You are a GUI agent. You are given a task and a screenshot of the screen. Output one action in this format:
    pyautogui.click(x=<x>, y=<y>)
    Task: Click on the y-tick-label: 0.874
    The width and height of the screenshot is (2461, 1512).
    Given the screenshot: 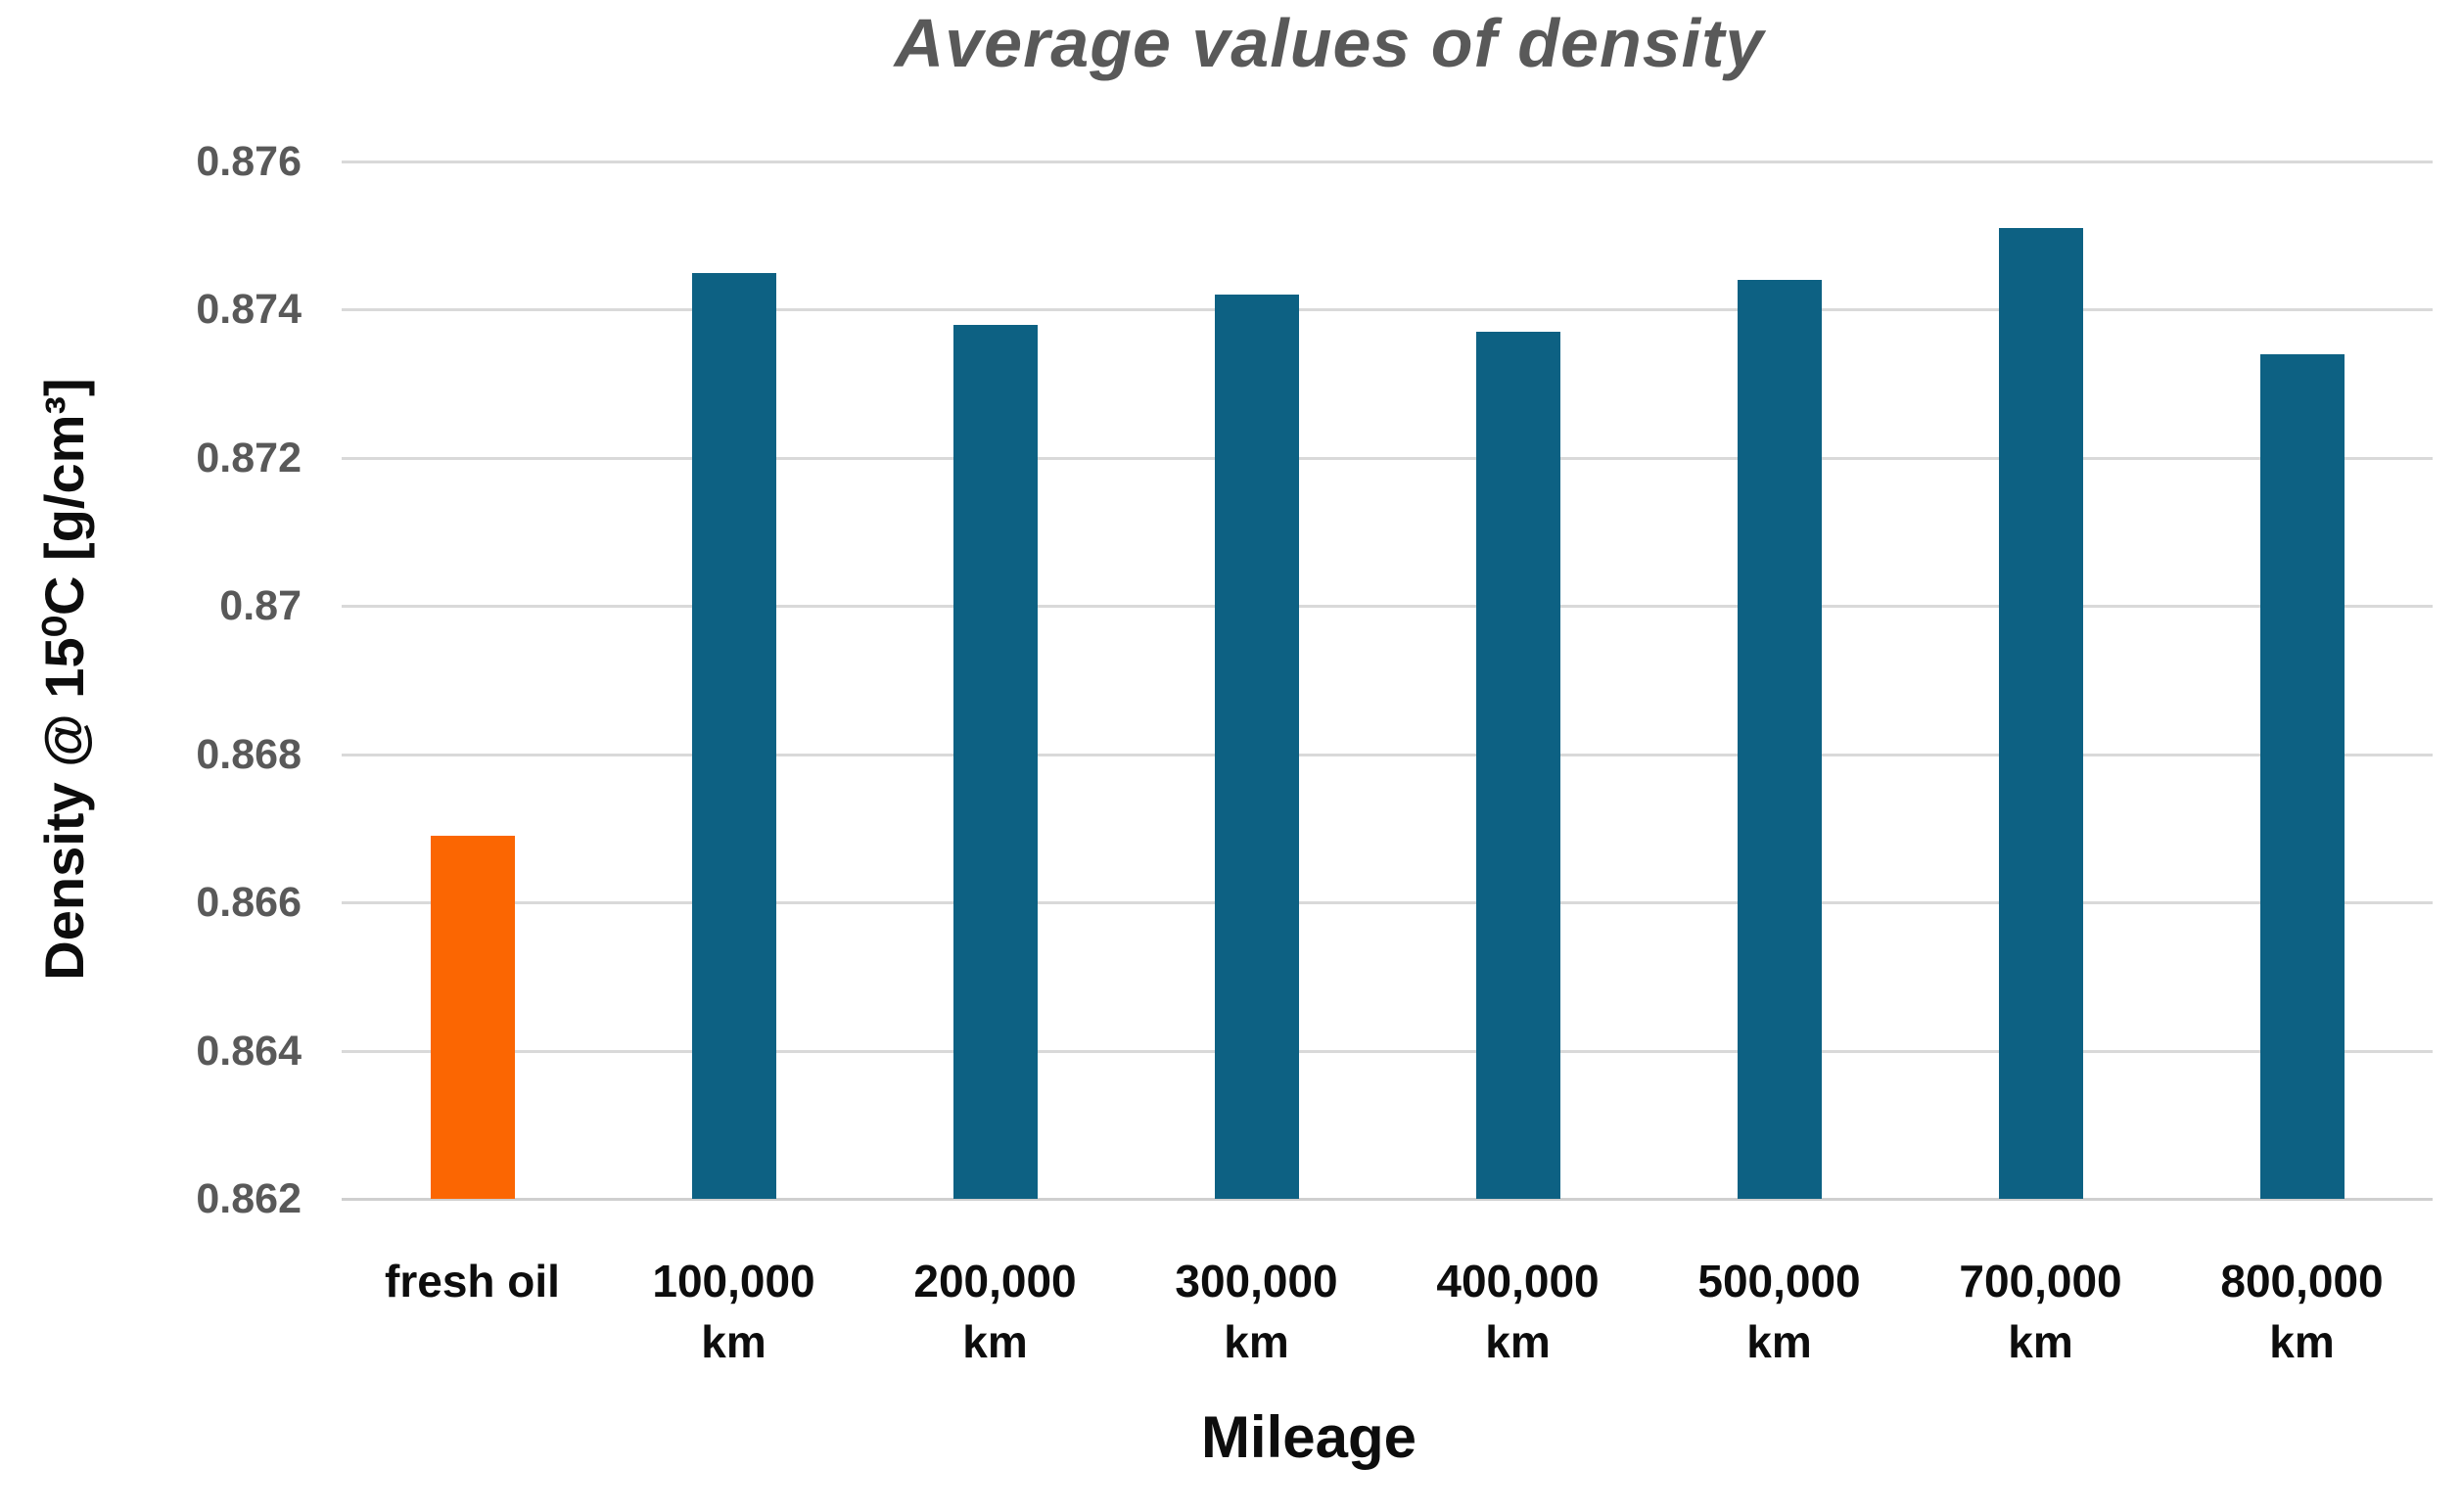 What is the action you would take?
    pyautogui.click(x=249, y=309)
    